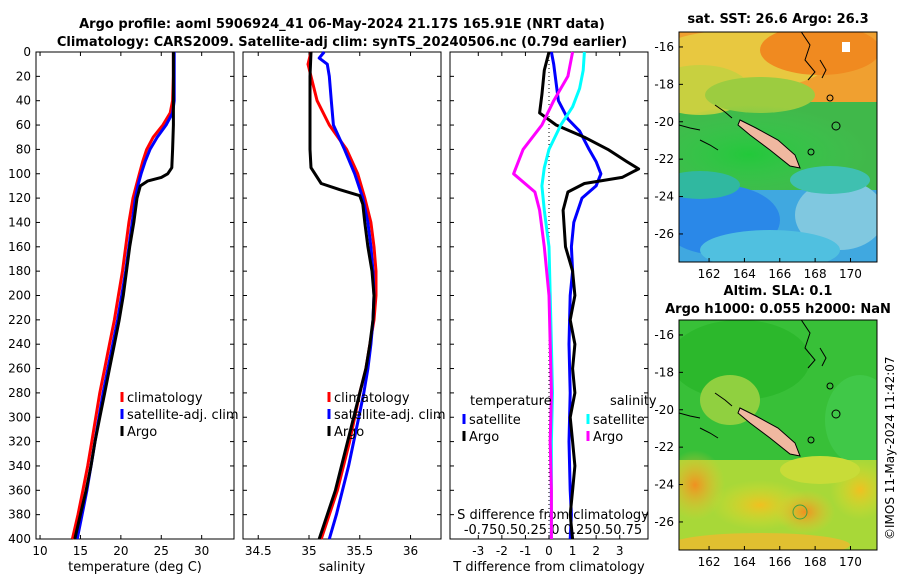 The width and height of the screenshot is (900, 580). What do you see at coordinates (135, 567) in the screenshot?
I see `temperature-xlabel: temperature (deg C)` at bounding box center [135, 567].